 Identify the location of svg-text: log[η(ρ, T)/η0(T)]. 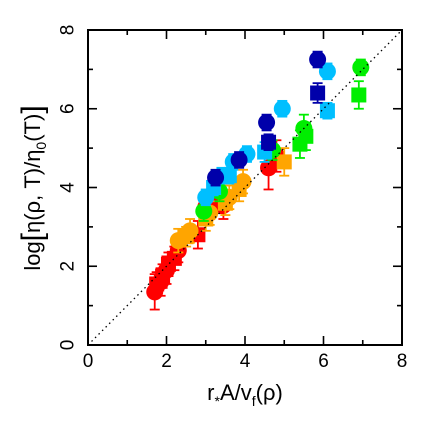
(32, 187).